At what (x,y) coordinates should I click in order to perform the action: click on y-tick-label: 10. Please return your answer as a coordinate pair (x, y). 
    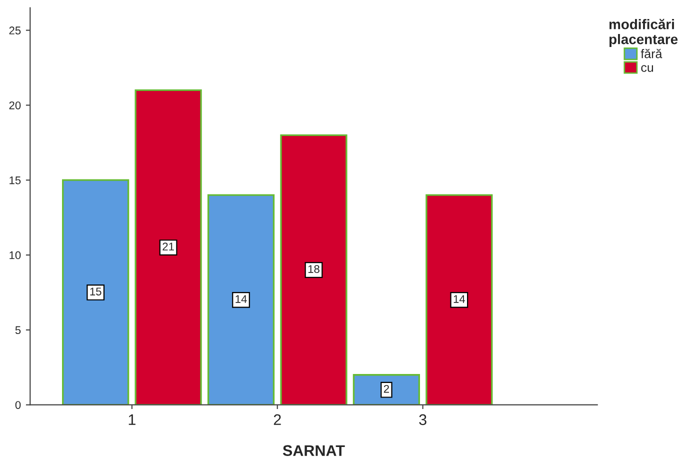
    Looking at the image, I should click on (15, 255).